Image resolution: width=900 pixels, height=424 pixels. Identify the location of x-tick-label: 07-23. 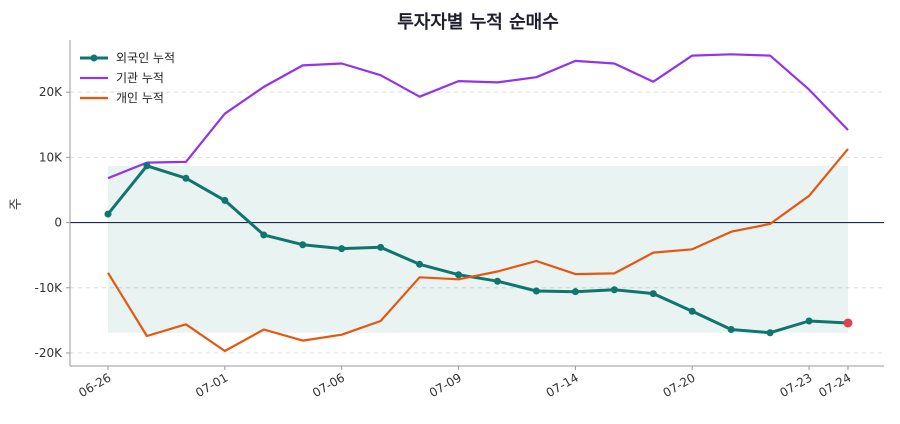
(795, 385).